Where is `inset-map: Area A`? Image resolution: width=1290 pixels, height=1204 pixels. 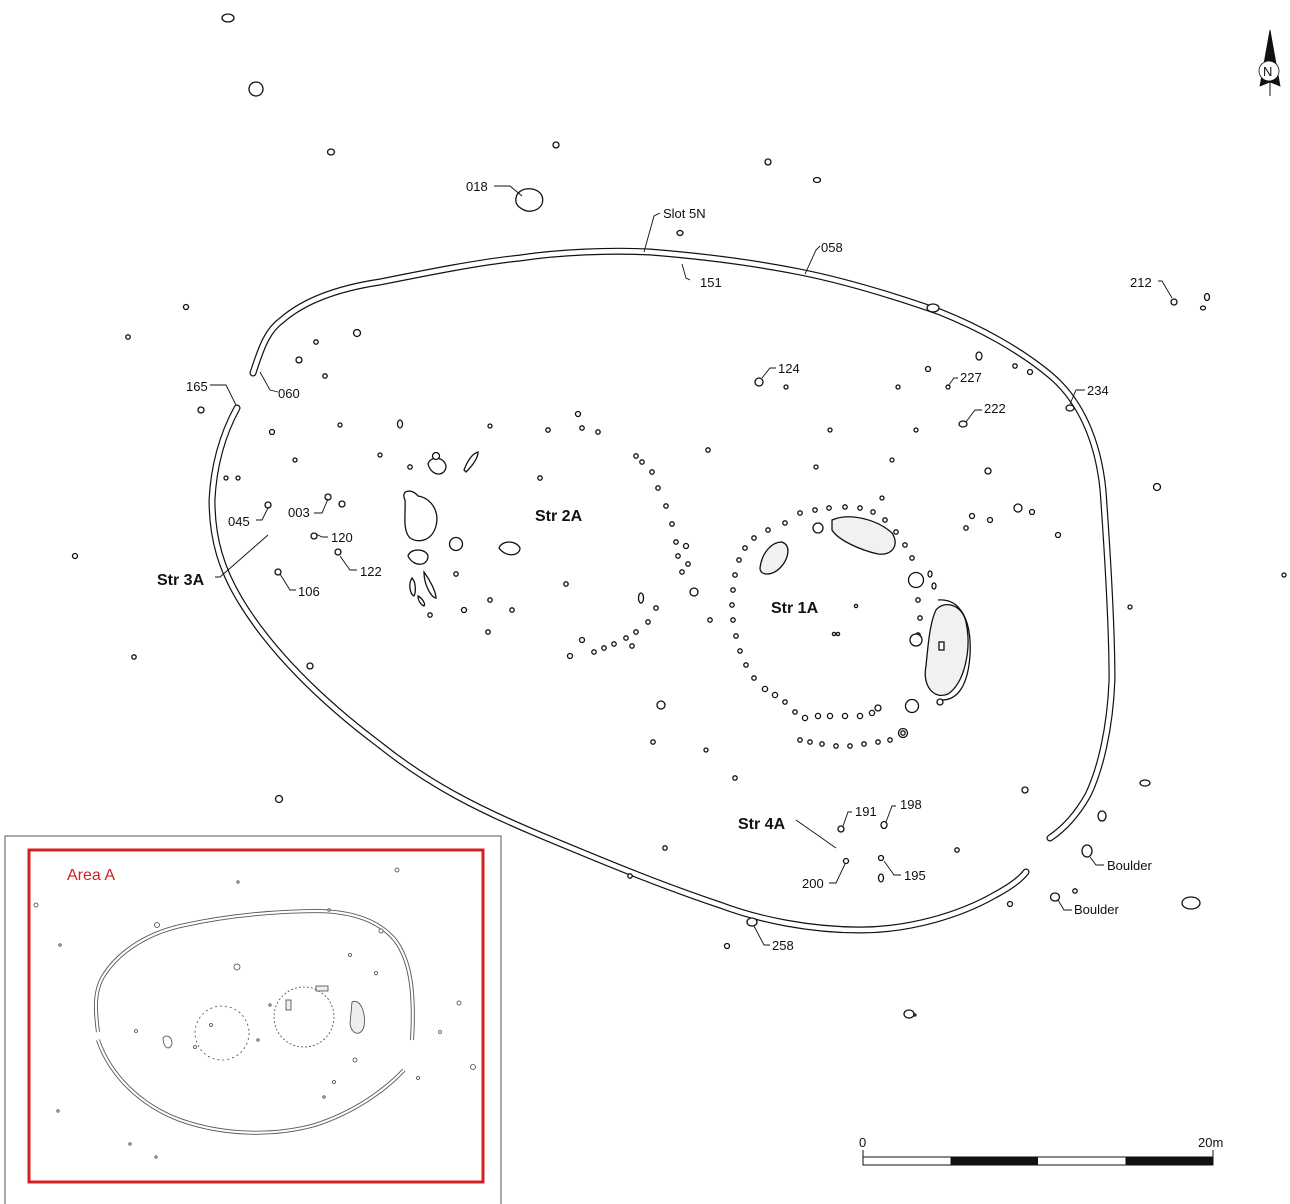
inset-map: Area A is located at coordinates (253, 1019).